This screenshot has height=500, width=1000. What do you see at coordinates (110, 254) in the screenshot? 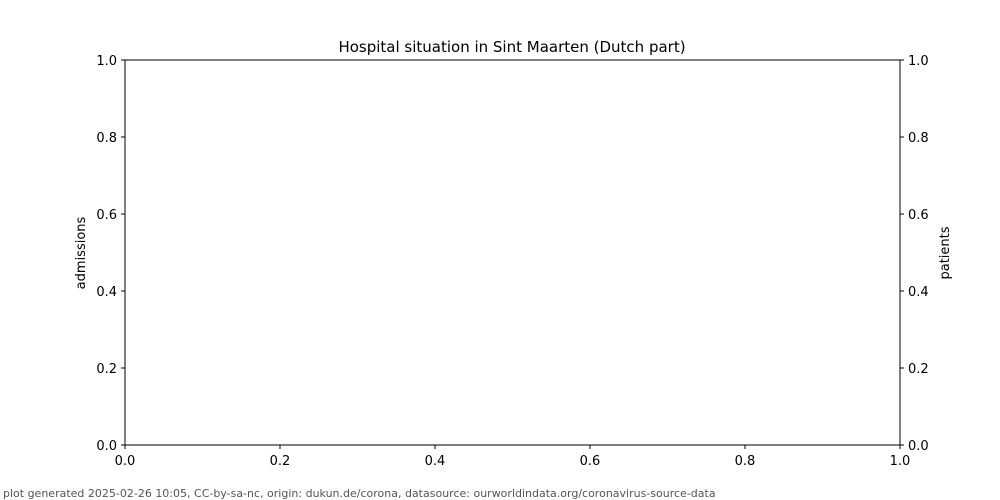
I see `y-axis-left-ticks: 0.0 0.2 0.4 0.6 0.8 1.0` at bounding box center [110, 254].